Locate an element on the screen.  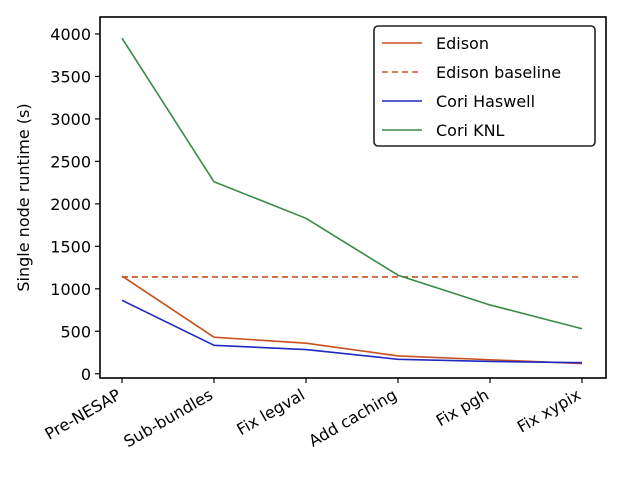
y-tick-label: 2500 is located at coordinates (70, 161).